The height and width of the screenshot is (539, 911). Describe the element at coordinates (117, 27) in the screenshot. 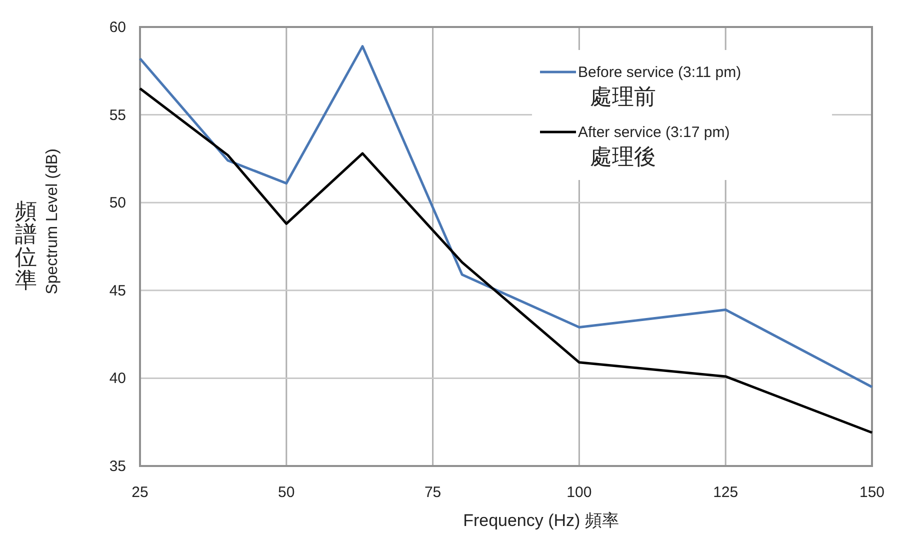

I see `y-tick-label: 60` at that location.